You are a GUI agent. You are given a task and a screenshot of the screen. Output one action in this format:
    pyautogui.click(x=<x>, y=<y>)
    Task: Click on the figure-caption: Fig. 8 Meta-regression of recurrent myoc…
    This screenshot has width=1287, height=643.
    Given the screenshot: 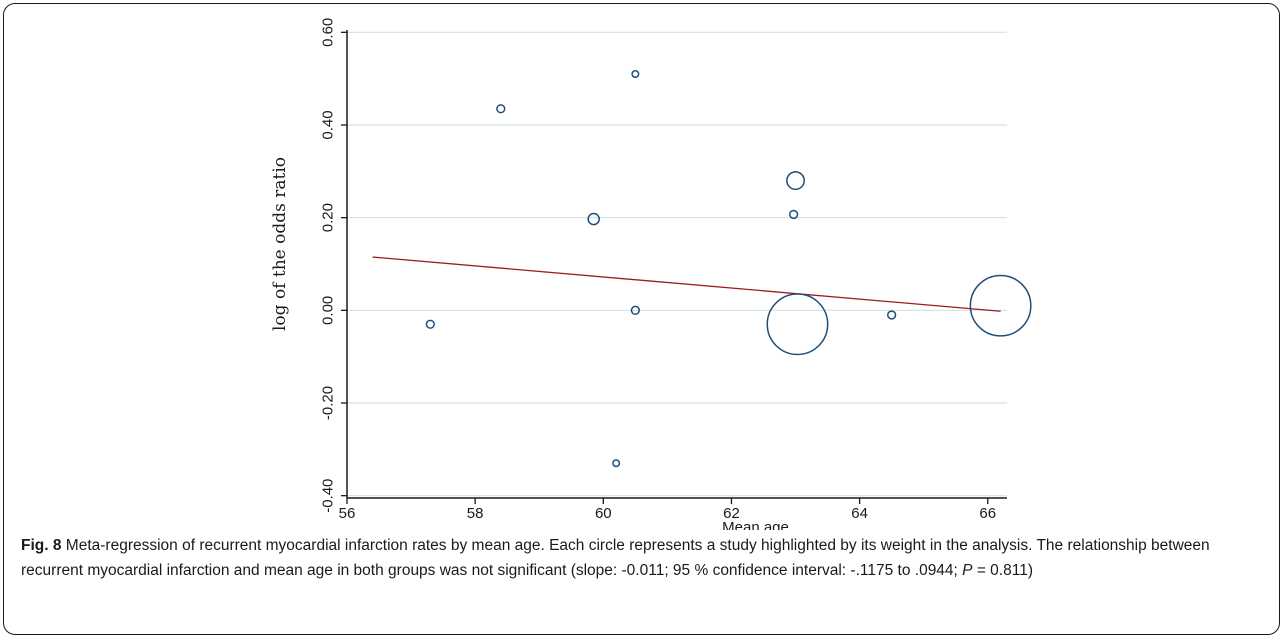 What is the action you would take?
    pyautogui.click(x=643, y=558)
    